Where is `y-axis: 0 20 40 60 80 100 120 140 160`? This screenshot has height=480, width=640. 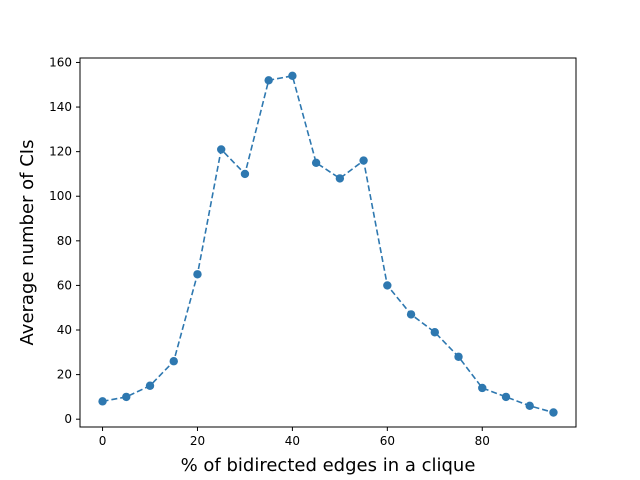
y-axis: 0 20 40 60 80 100 120 140 160 is located at coordinates (64, 240).